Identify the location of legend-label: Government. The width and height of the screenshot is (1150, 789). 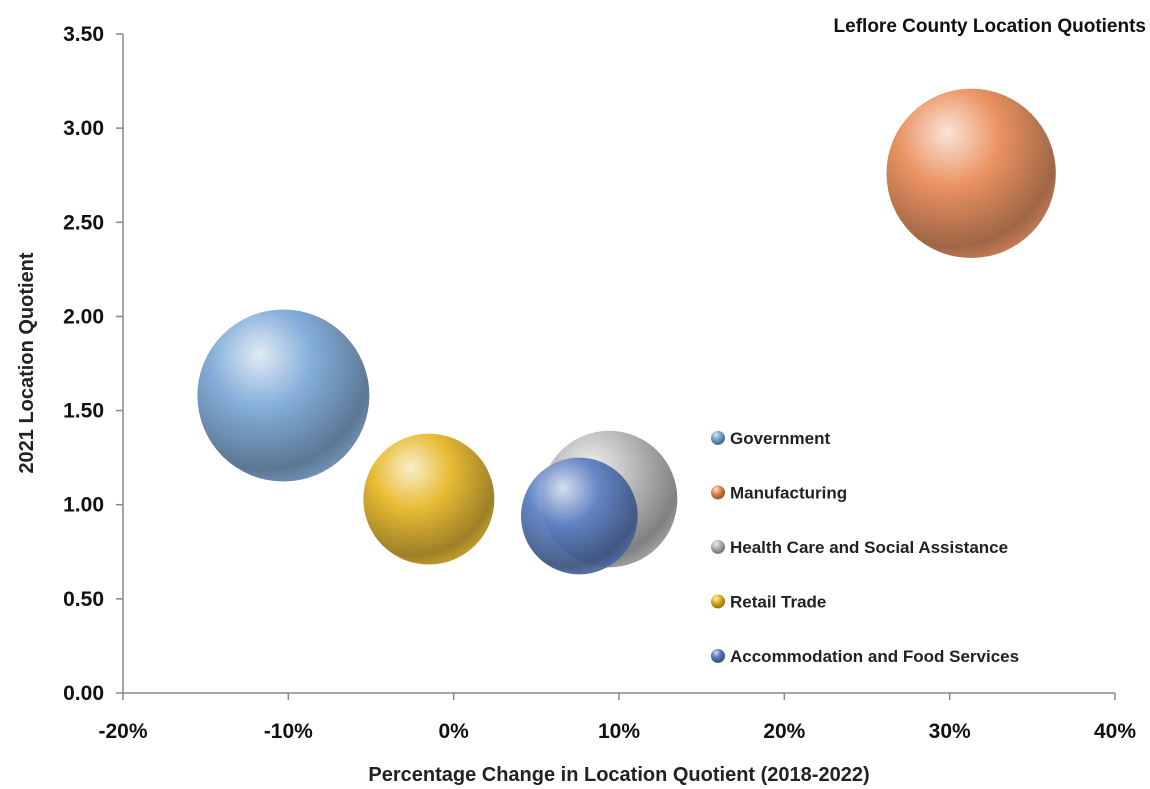
(780, 438).